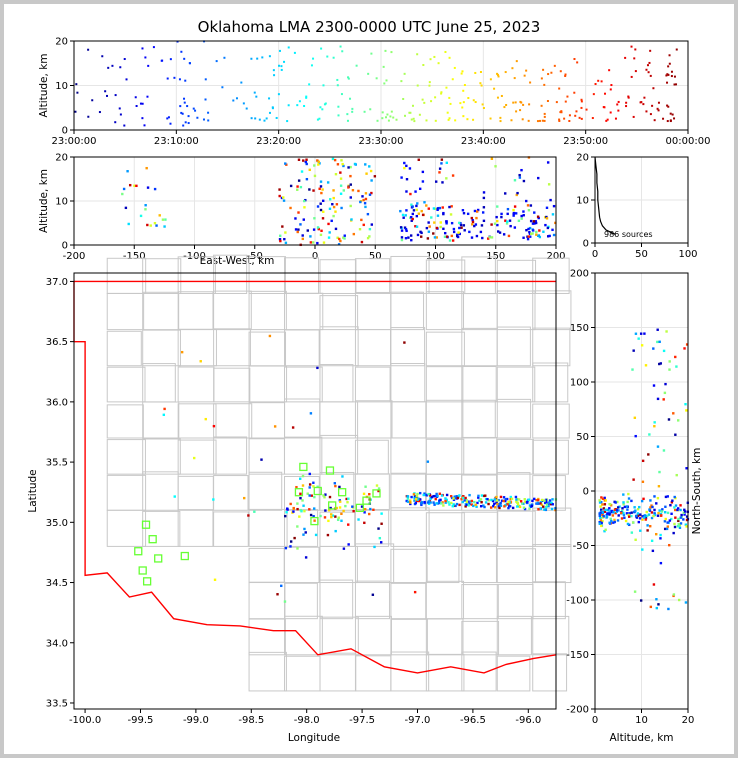 Image resolution: width=738 pixels, height=758 pixels. What do you see at coordinates (641, 720) in the screenshot?
I see `ns-x-tick-label: 10` at bounding box center [641, 720].